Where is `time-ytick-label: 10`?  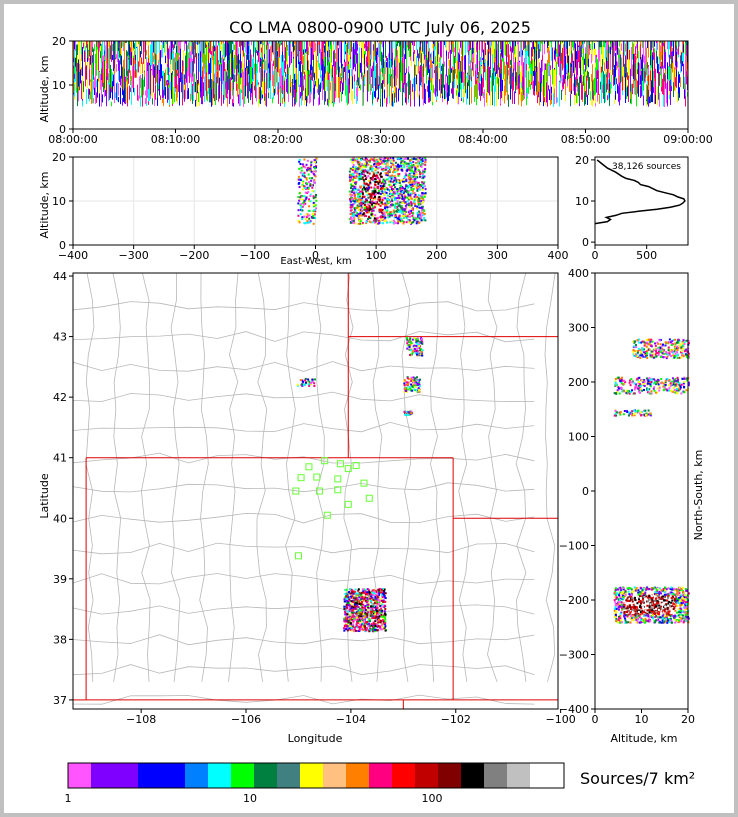
time-ytick-label: 10 is located at coordinates (59, 85).